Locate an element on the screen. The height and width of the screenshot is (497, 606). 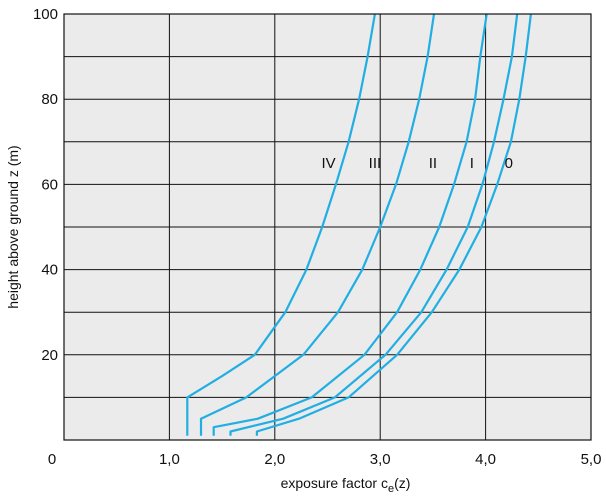
y-tick-label: 40 is located at coordinates (49, 270).